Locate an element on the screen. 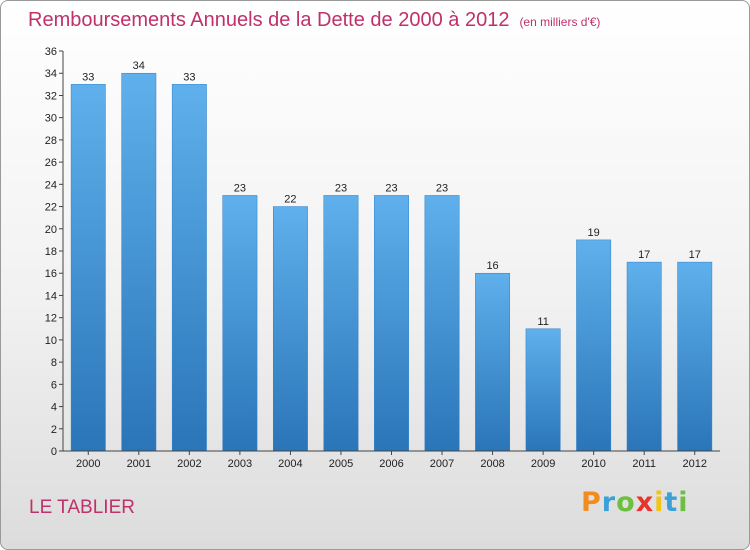  x-tick-label: 2006 is located at coordinates (391, 464).